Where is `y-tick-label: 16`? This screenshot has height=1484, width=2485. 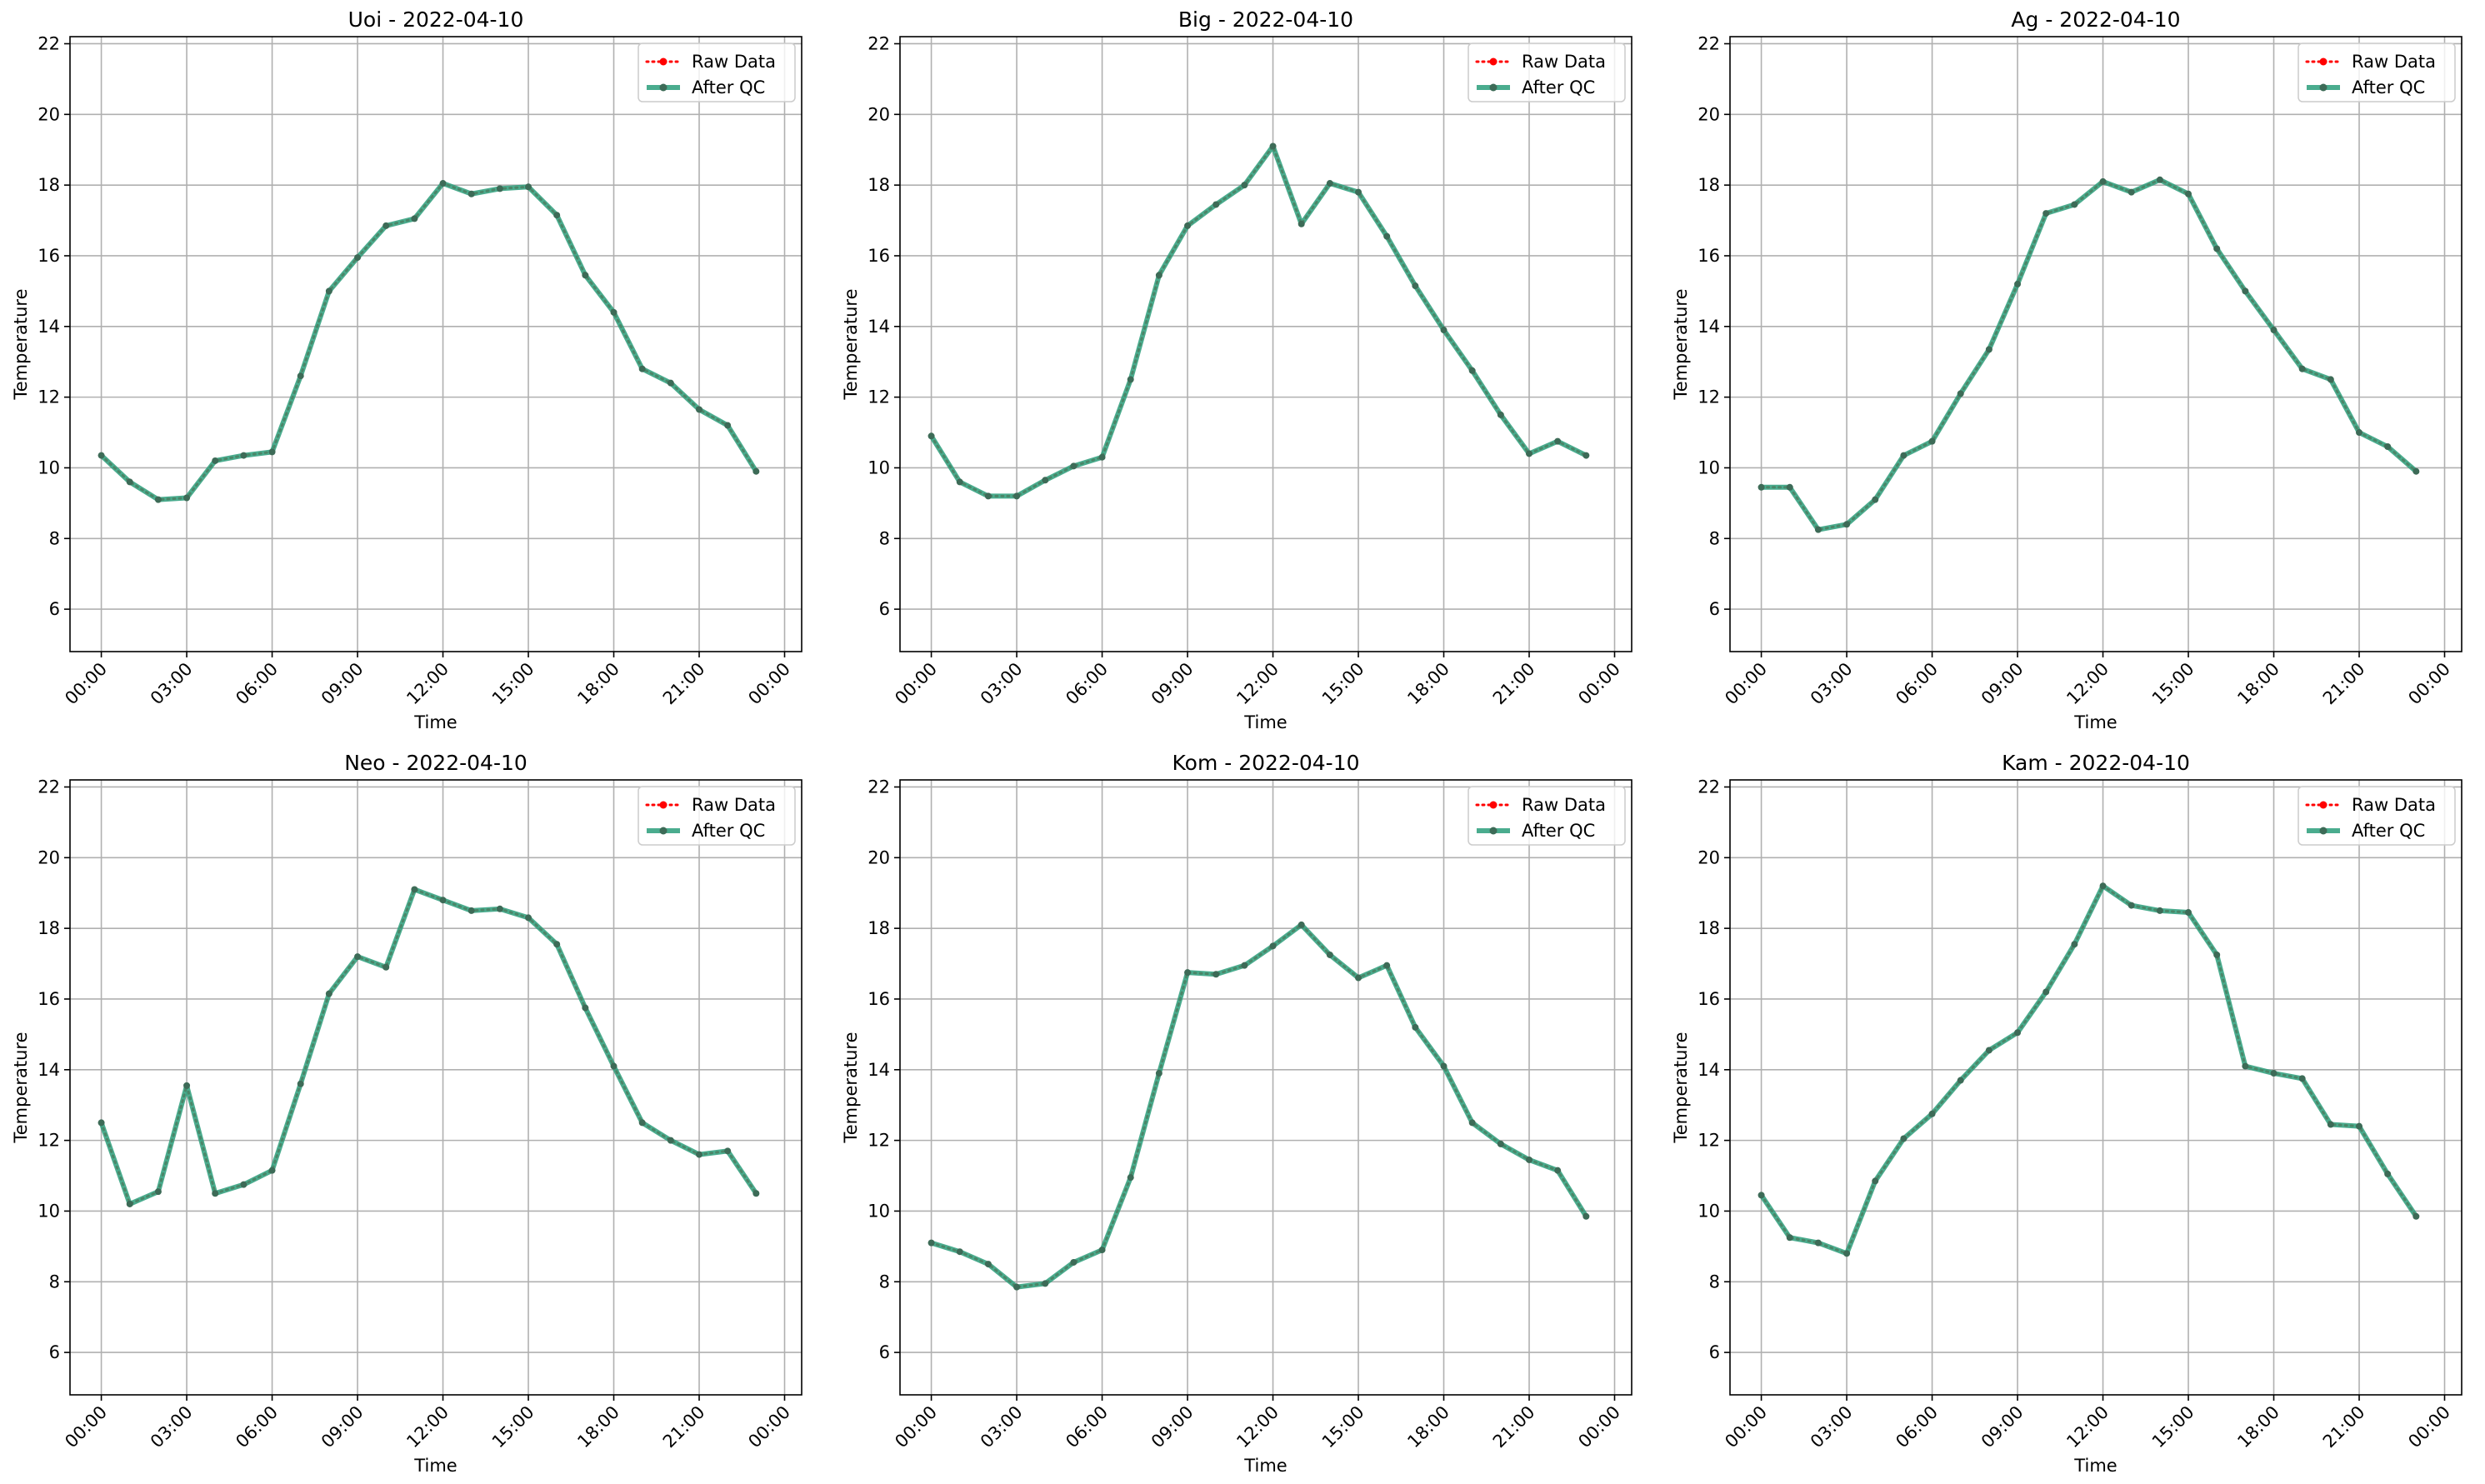 y-tick-label: 16 is located at coordinates (1709, 256).